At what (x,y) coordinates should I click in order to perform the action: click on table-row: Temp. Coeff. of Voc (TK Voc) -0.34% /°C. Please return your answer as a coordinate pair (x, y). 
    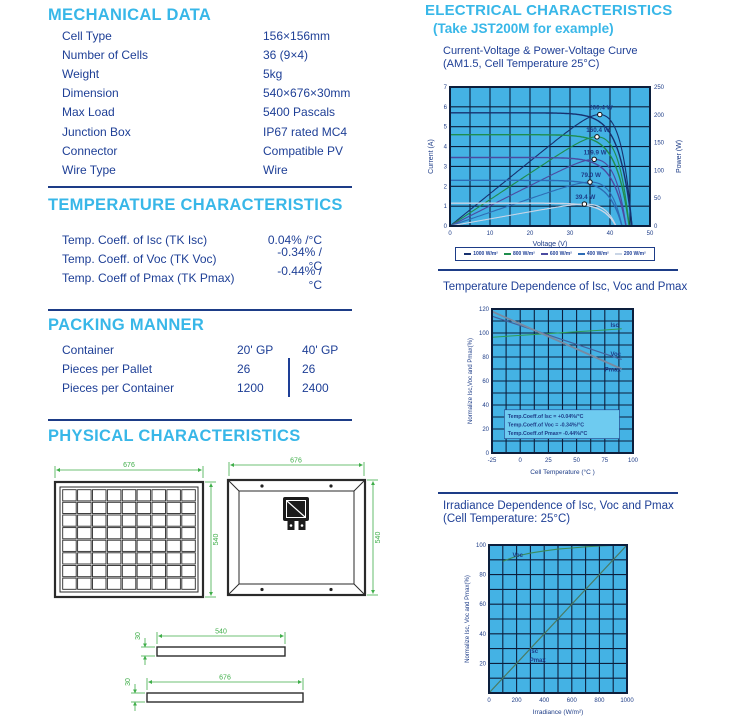
    Looking at the image, I should click on (193, 259).